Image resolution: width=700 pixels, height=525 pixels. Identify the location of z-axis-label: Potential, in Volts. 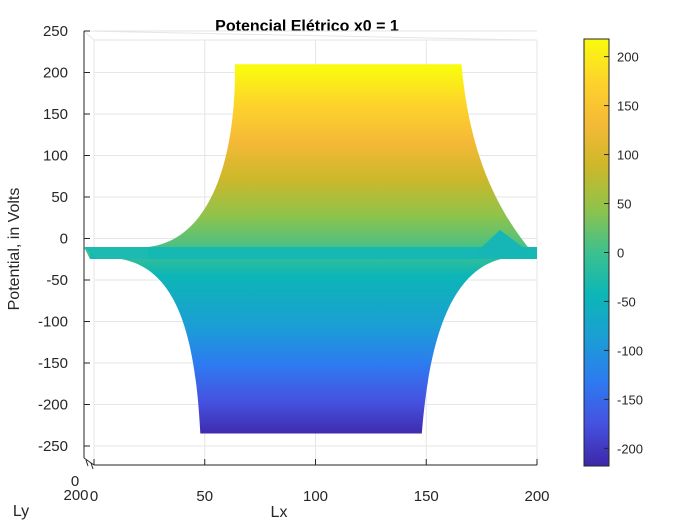
(14, 249).